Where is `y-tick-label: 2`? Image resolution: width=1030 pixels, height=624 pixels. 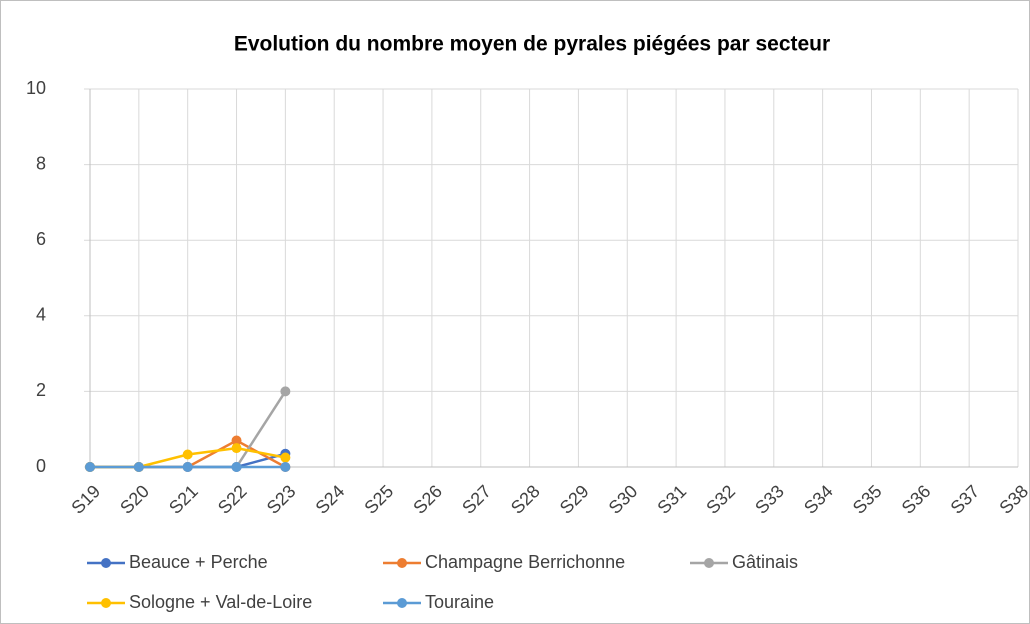 y-tick-label: 2 is located at coordinates (41, 390).